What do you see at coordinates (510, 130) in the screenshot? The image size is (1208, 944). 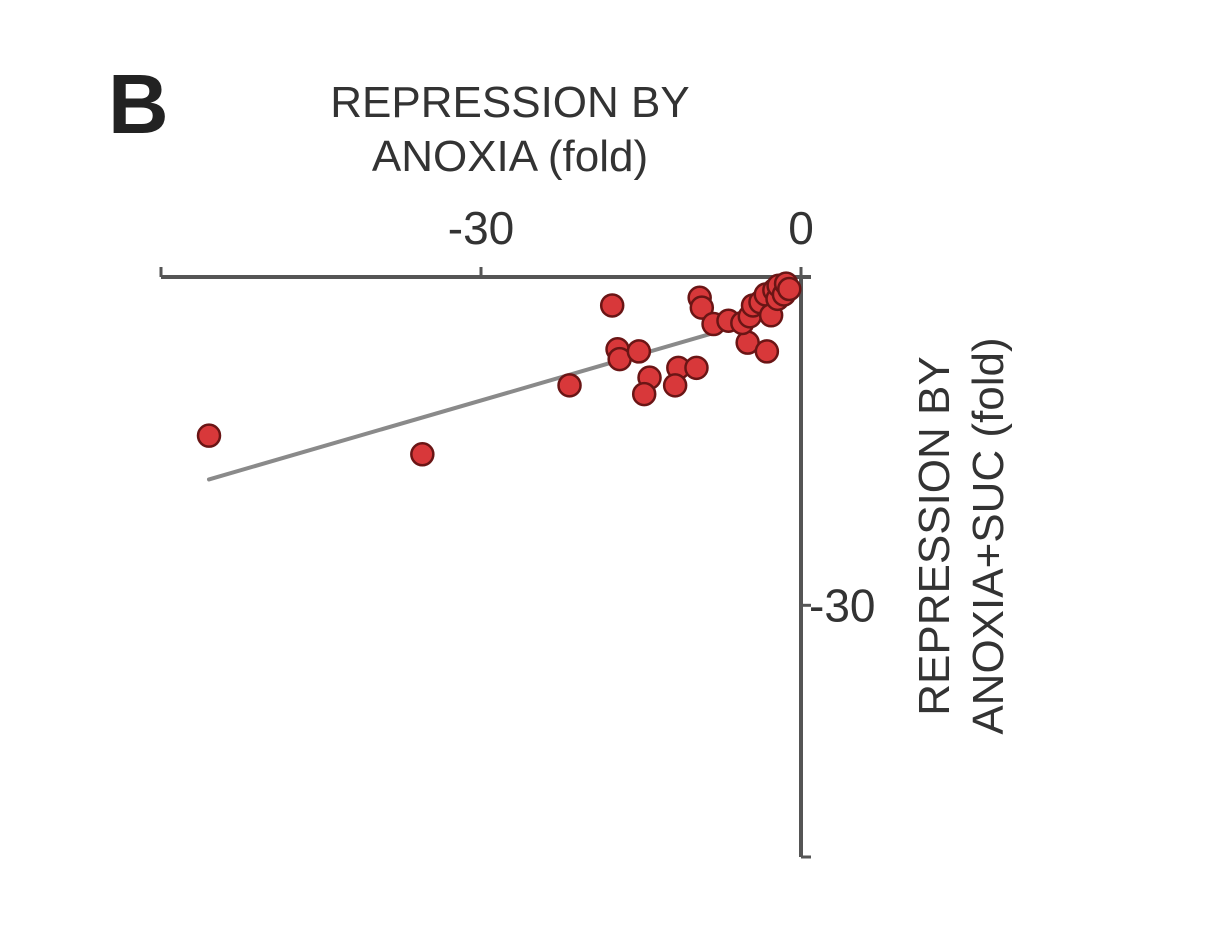 I see `x-axis-title: REPRESSION BY ANOXIA (fold)` at bounding box center [510, 130].